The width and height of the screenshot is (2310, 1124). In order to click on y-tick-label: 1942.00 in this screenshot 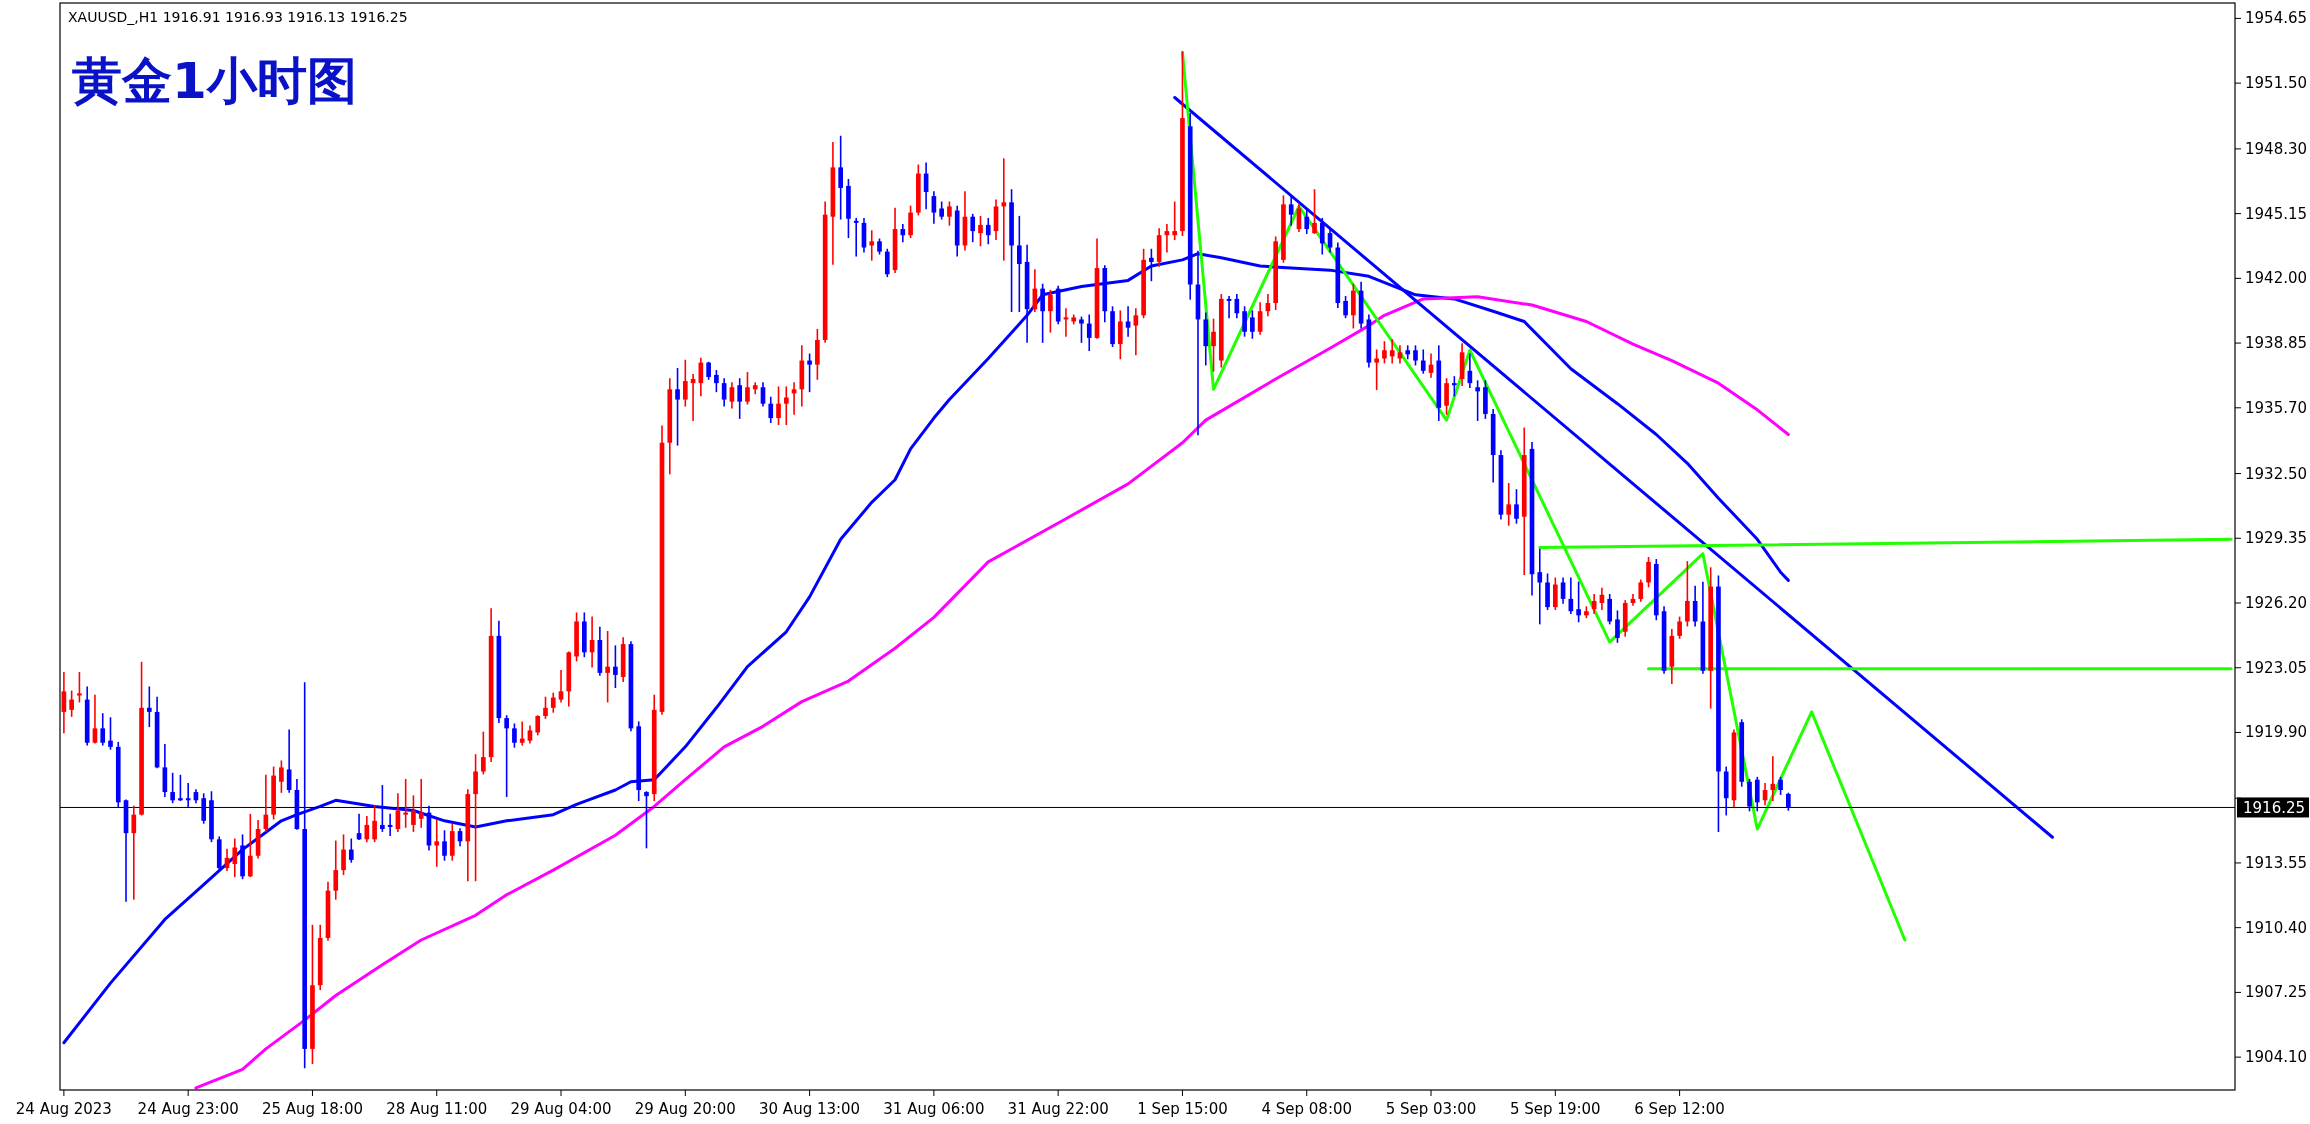, I will do `click(2276, 278)`.